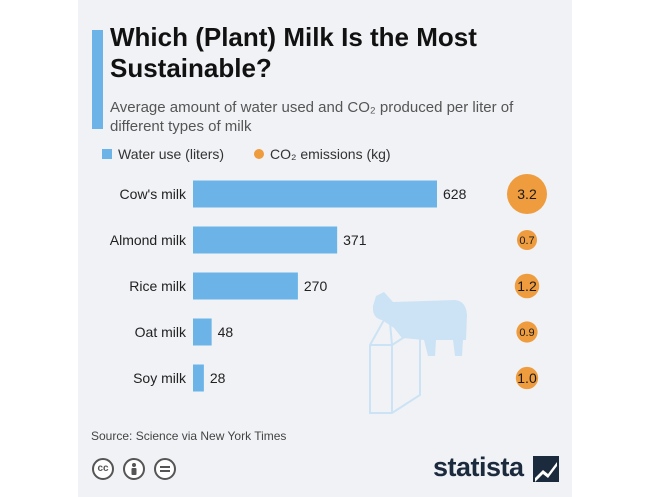 The height and width of the screenshot is (497, 650). What do you see at coordinates (355, 240) in the screenshot?
I see `water-value-label: 371` at bounding box center [355, 240].